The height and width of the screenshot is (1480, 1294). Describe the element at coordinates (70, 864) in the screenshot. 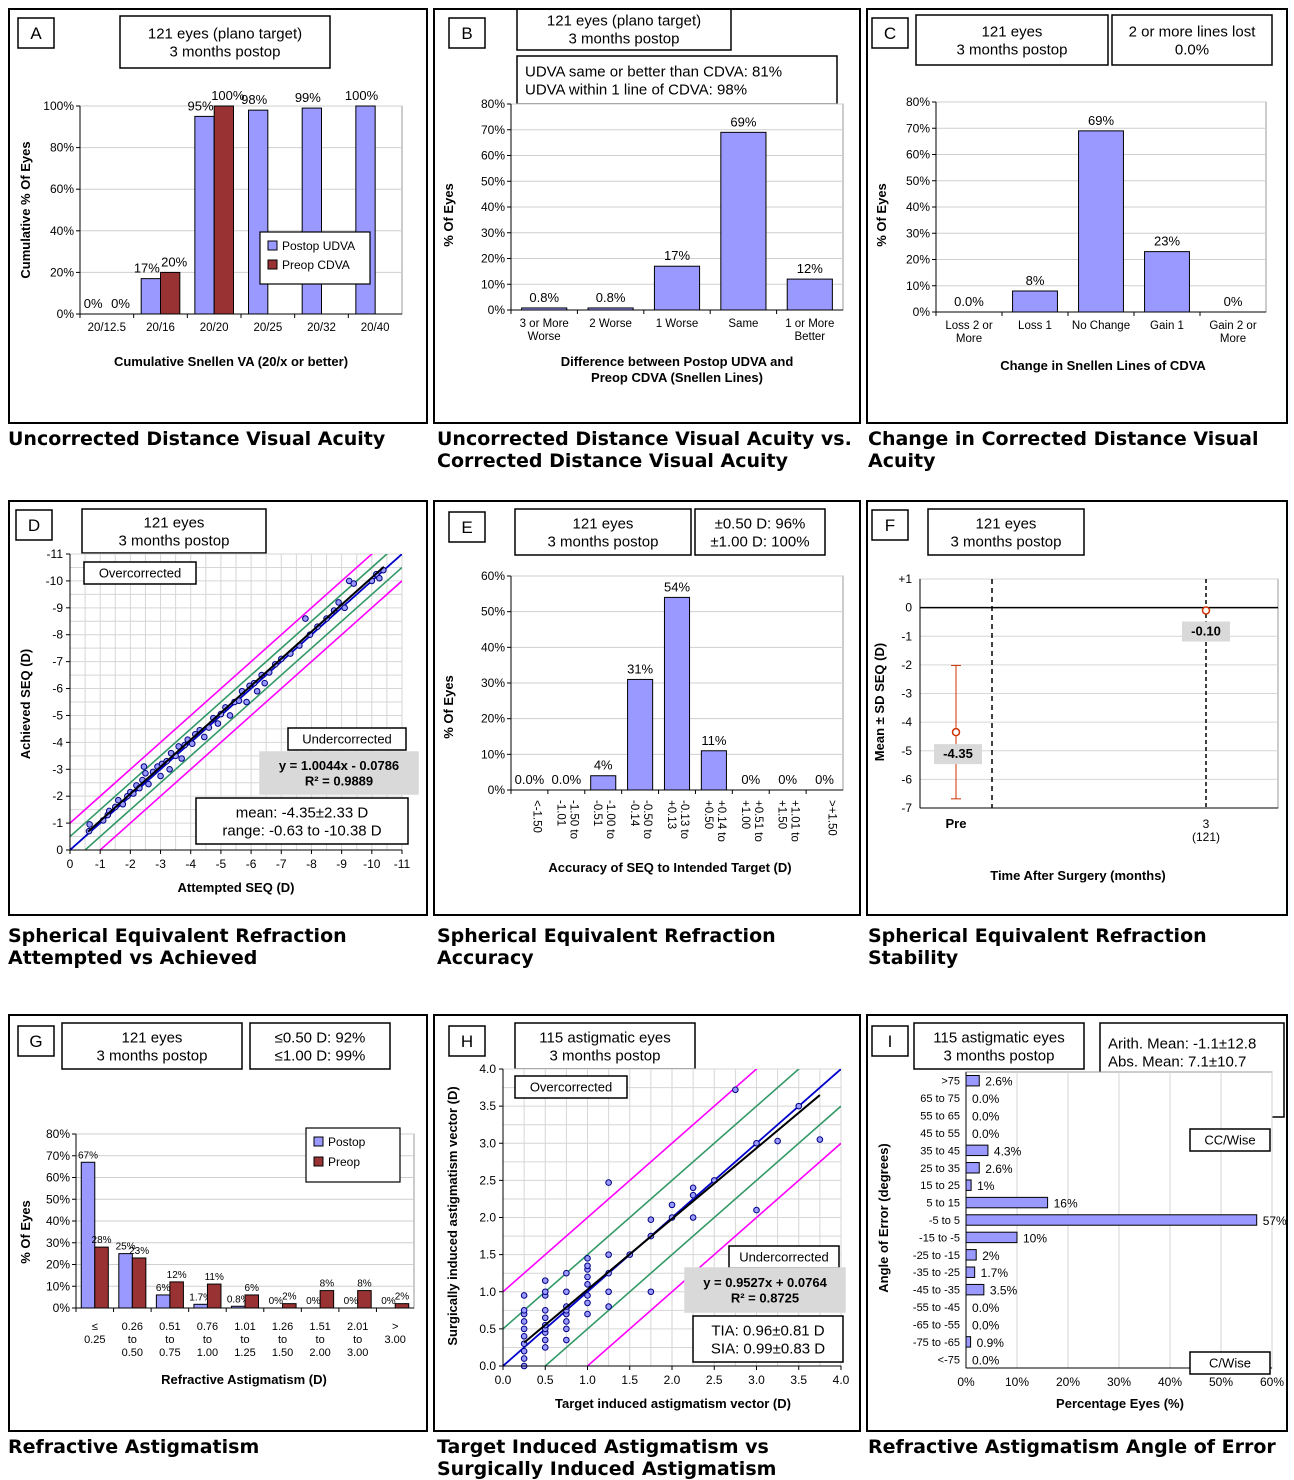

I see `x-tick-label: 0` at that location.